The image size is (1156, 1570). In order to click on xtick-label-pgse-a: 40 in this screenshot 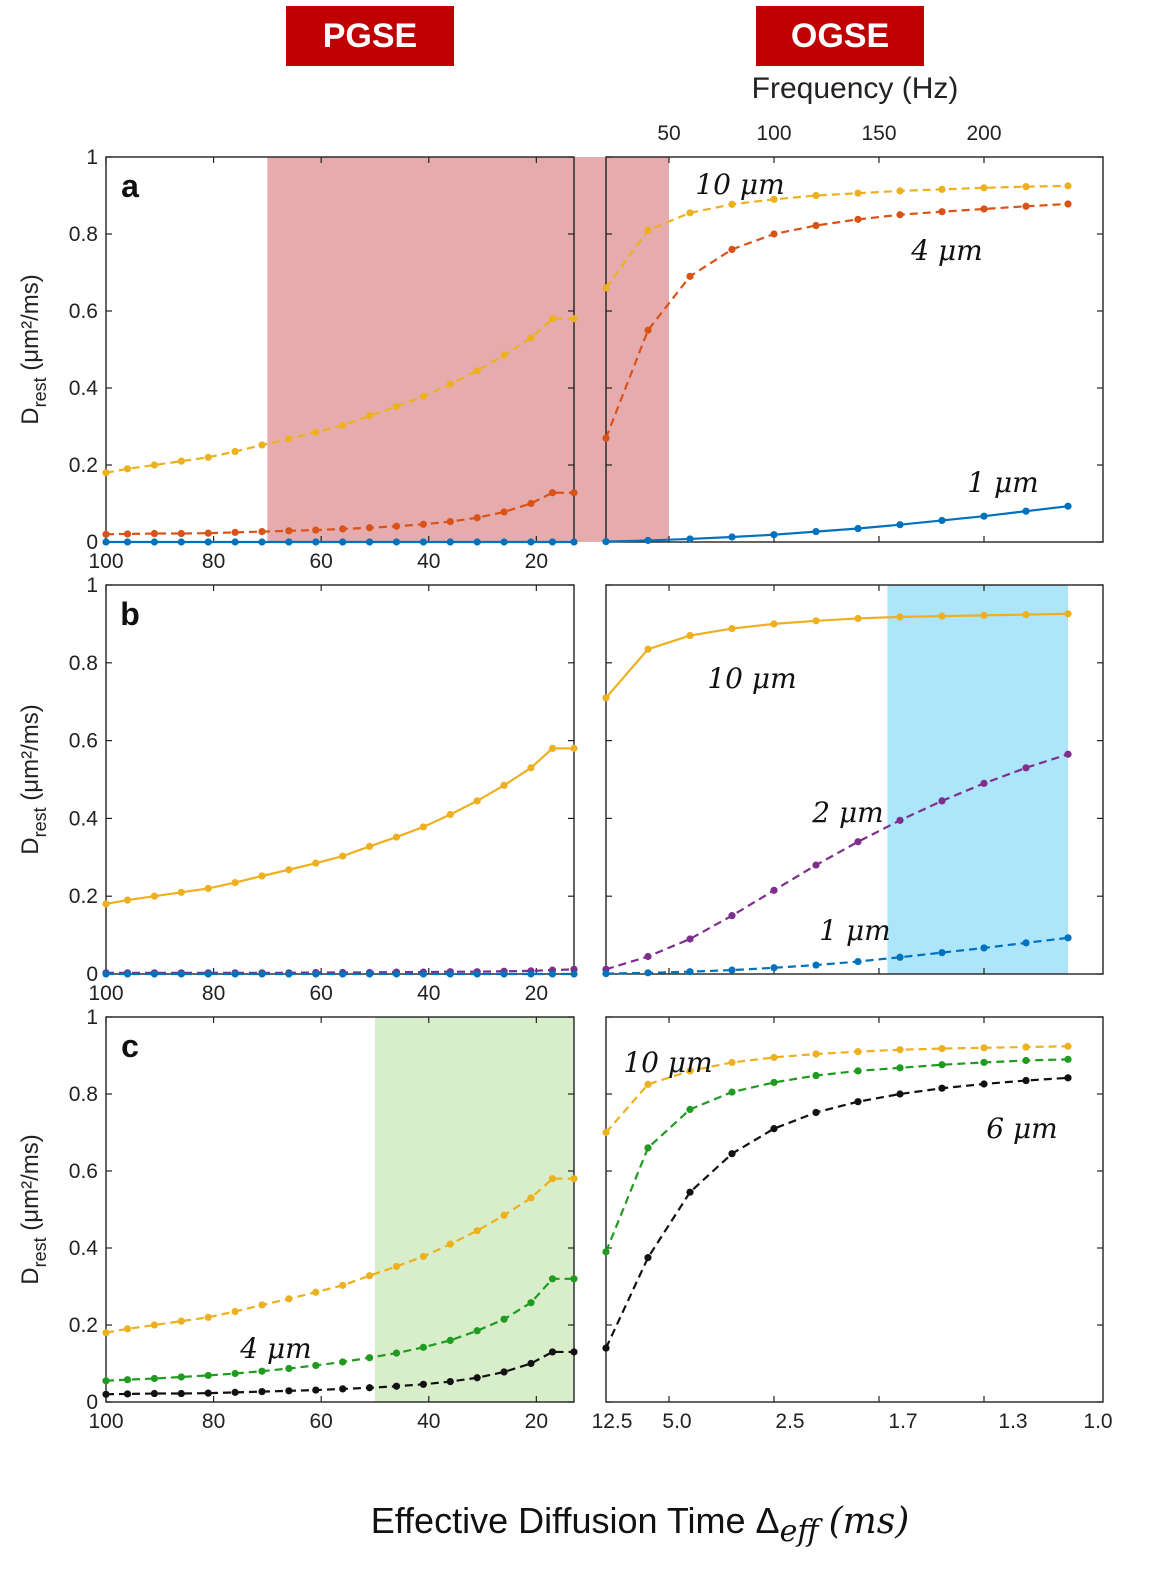, I will do `click(428, 561)`.